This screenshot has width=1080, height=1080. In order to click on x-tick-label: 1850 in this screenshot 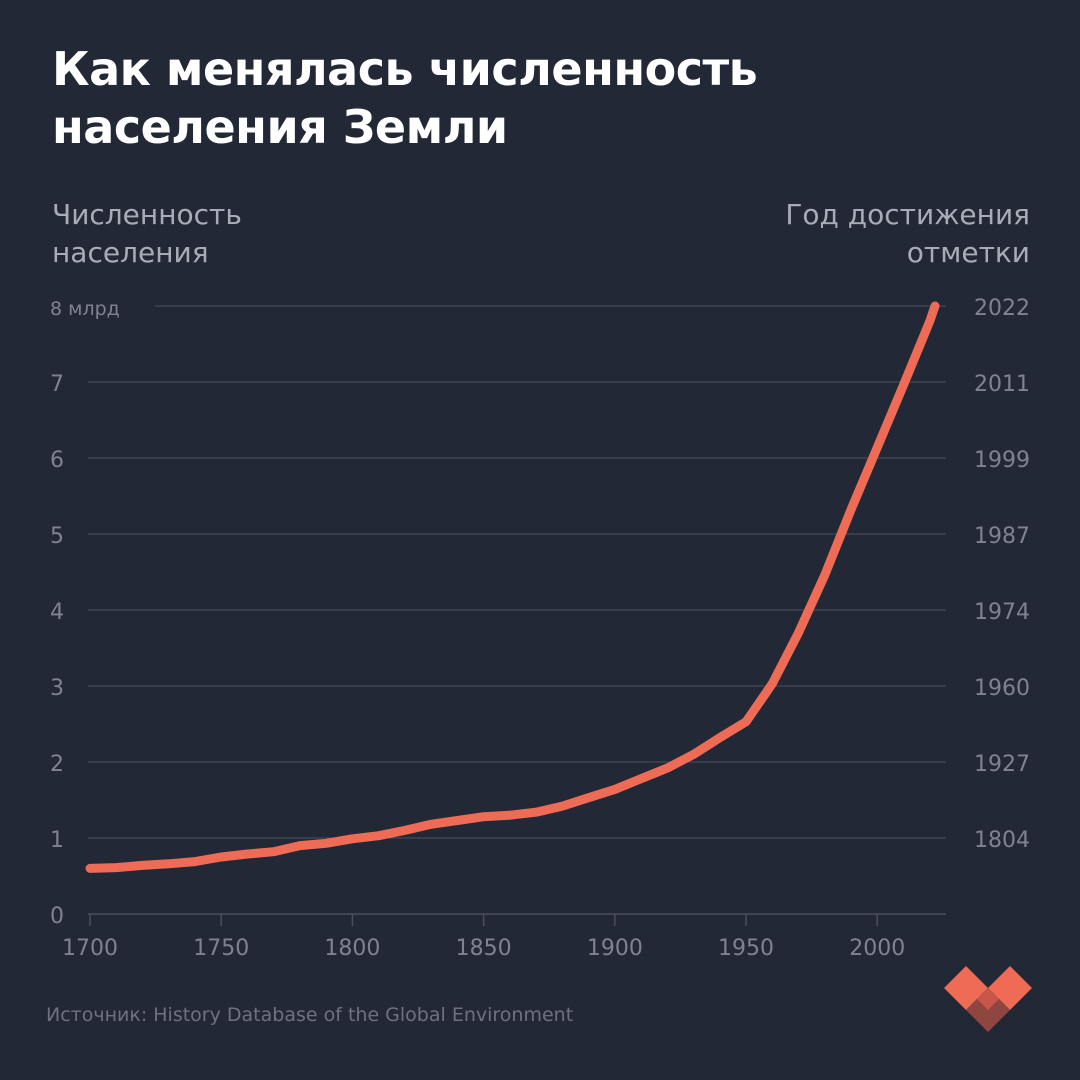, I will do `click(484, 948)`.